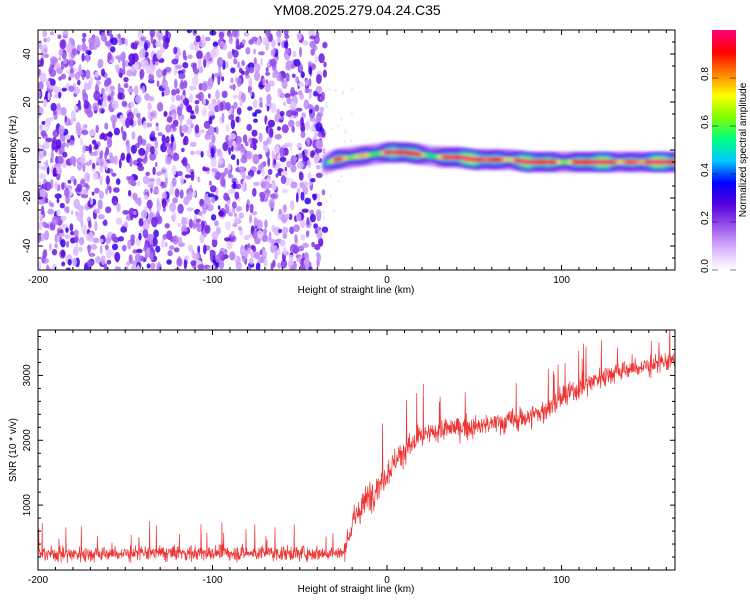 The width and height of the screenshot is (750, 600). What do you see at coordinates (38, 280) in the screenshot?
I see `heatmap-x-tick-label: -200` at bounding box center [38, 280].